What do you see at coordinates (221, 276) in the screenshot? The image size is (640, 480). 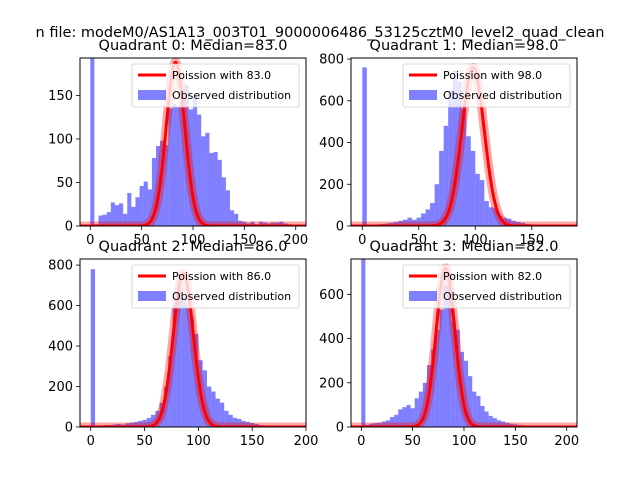 I see `legend-label-poisson: Poission with 86.0` at bounding box center [221, 276].